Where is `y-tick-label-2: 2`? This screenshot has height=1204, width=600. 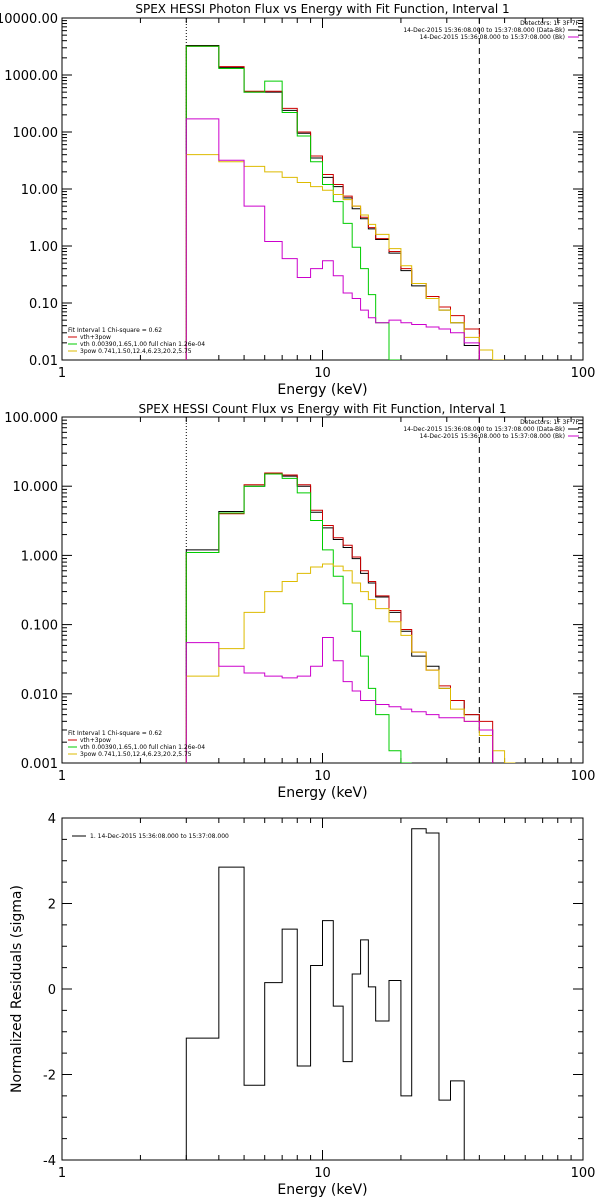 y-tick-label-2: 2 is located at coordinates (52, 905).